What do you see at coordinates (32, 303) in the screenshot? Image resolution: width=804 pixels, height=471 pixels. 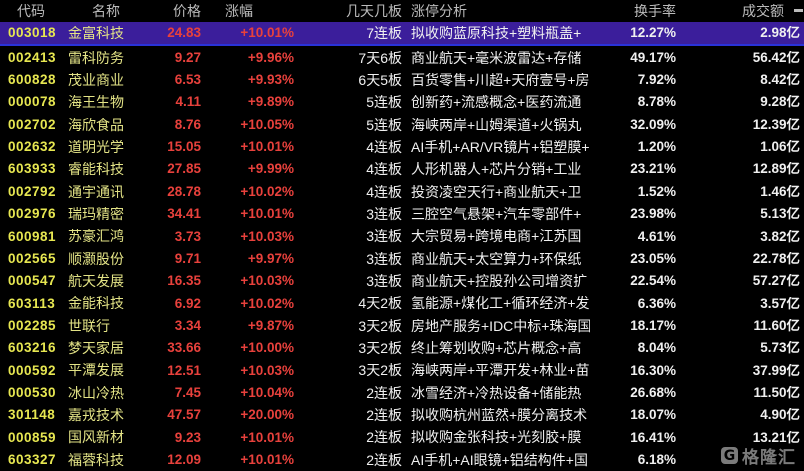 I see `cell-code: 603113` at bounding box center [32, 303].